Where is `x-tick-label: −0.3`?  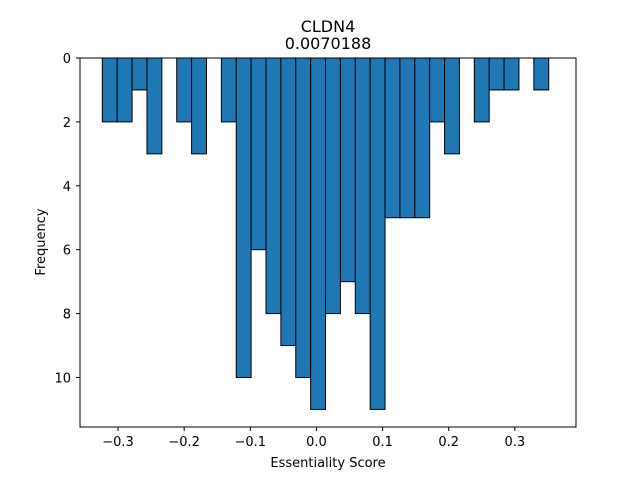 x-tick-label: −0.3 is located at coordinates (118, 442).